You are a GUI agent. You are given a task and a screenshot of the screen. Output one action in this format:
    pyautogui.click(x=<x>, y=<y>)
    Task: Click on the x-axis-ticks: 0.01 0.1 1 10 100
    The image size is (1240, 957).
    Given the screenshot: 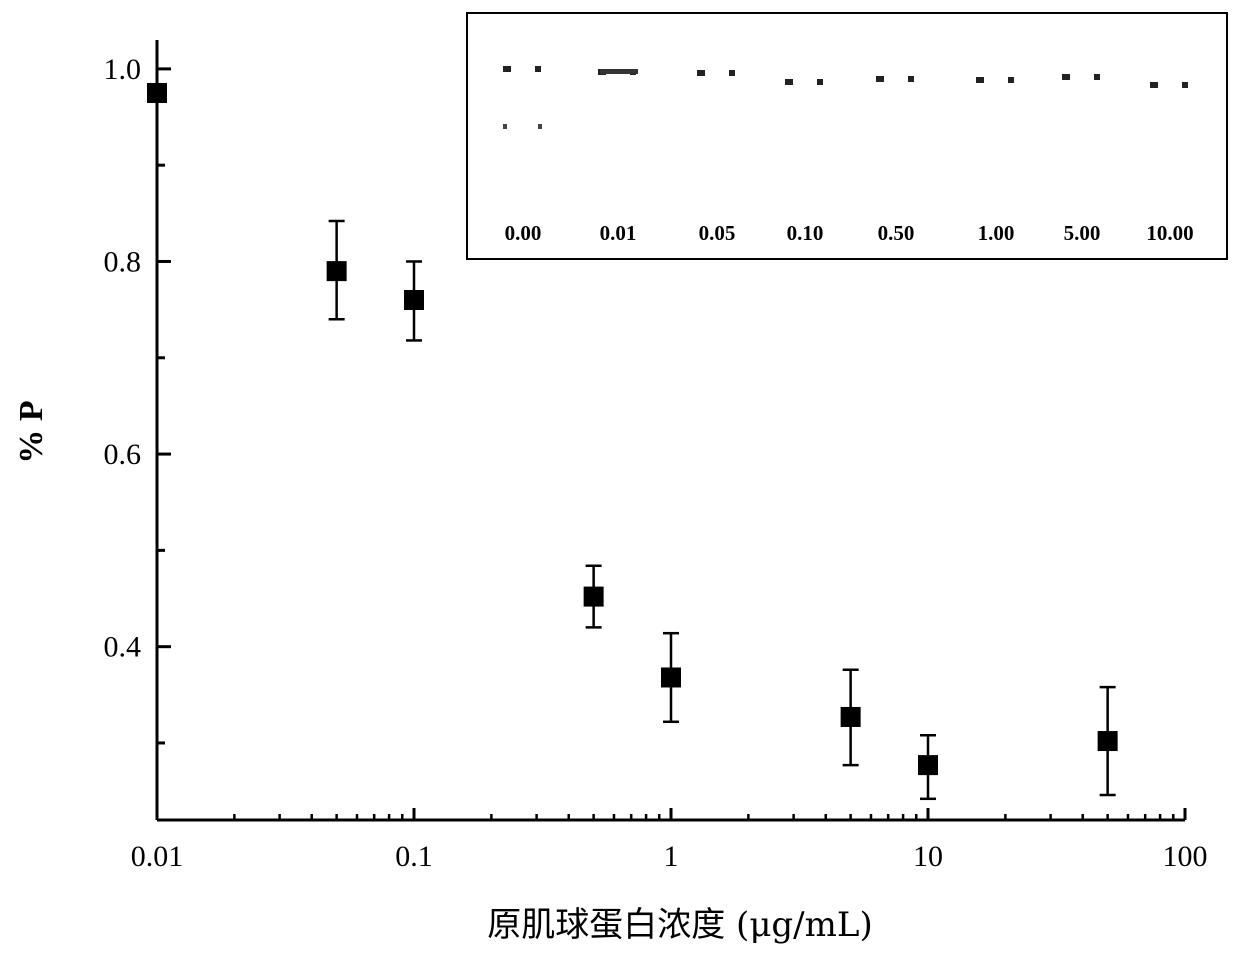 What is the action you would take?
    pyautogui.click(x=669, y=840)
    